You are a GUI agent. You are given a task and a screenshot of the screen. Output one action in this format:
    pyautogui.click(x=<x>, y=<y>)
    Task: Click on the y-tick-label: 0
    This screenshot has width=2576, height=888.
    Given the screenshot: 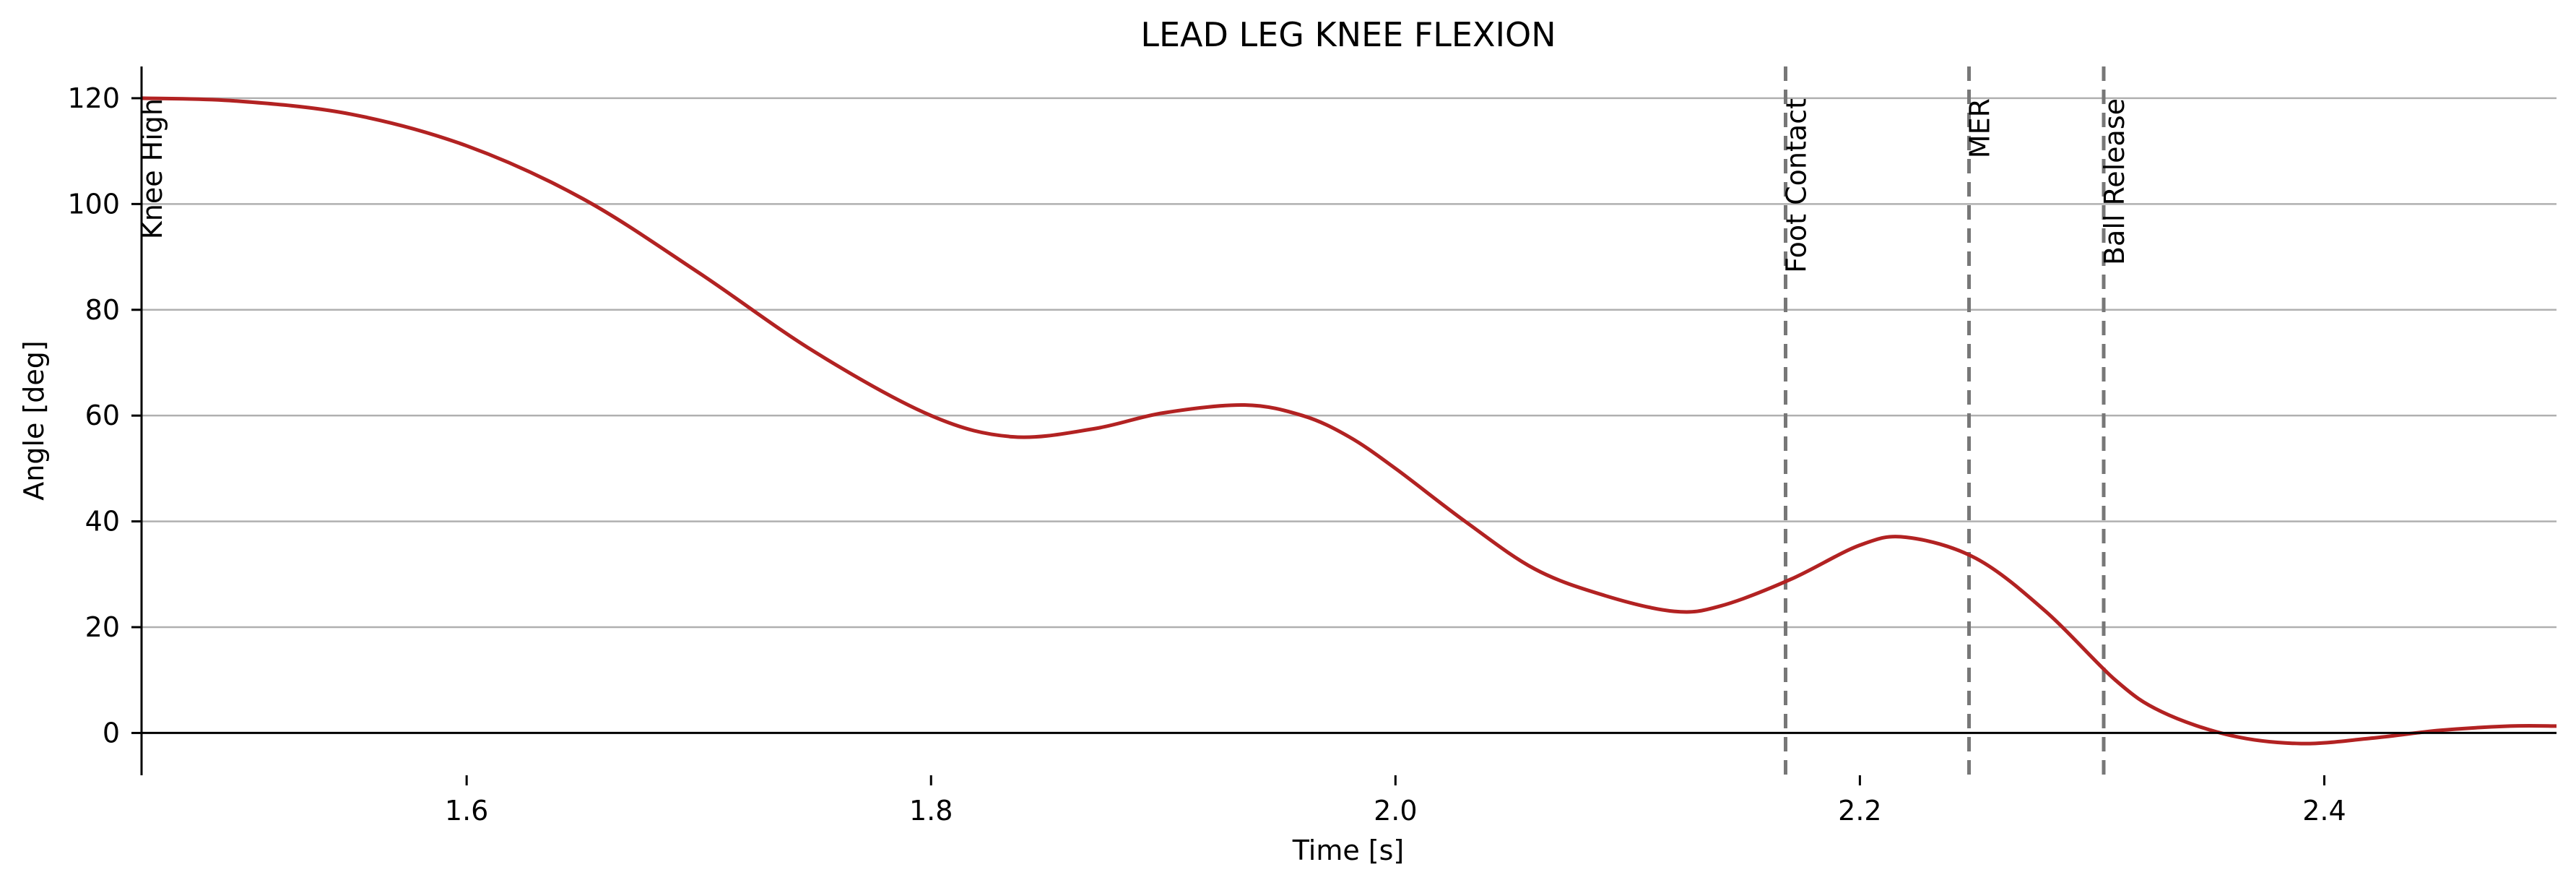 What is the action you would take?
    pyautogui.click(x=111, y=733)
    